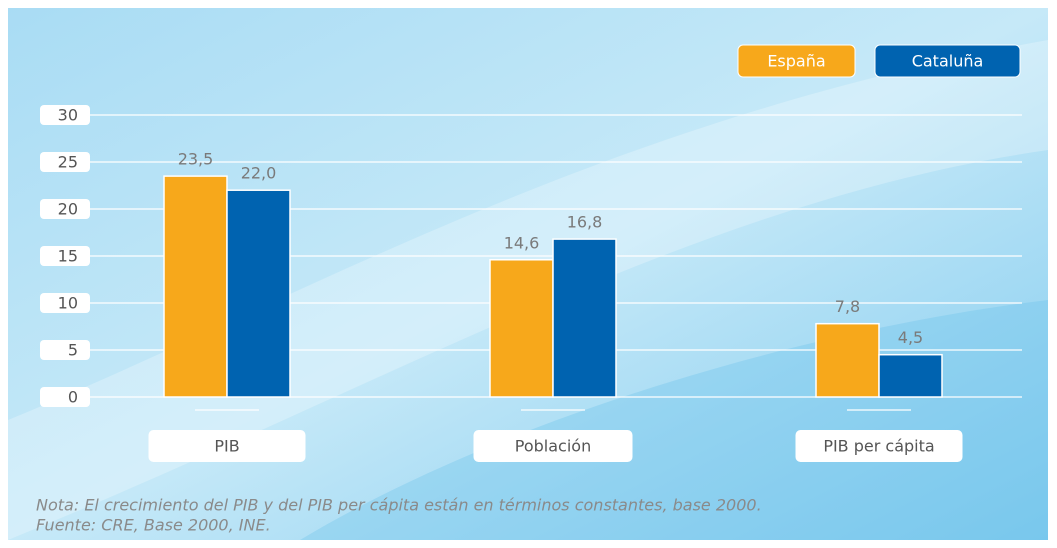 This screenshot has width=1057, height=548. What do you see at coordinates (196, 159) in the screenshot?
I see `value-label: 23,5` at bounding box center [196, 159].